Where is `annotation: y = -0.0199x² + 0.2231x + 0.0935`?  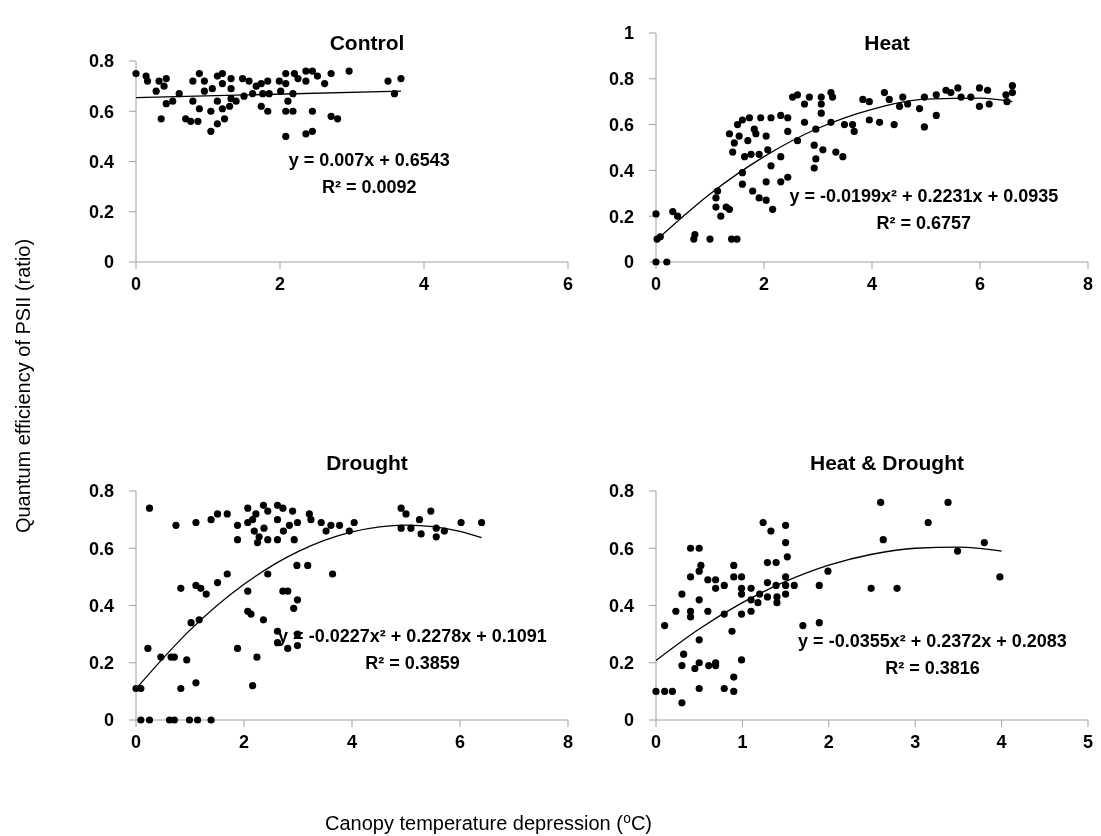
annotation: y = -0.0199x² + 0.2231x + 0.0935 is located at coordinates (924, 196).